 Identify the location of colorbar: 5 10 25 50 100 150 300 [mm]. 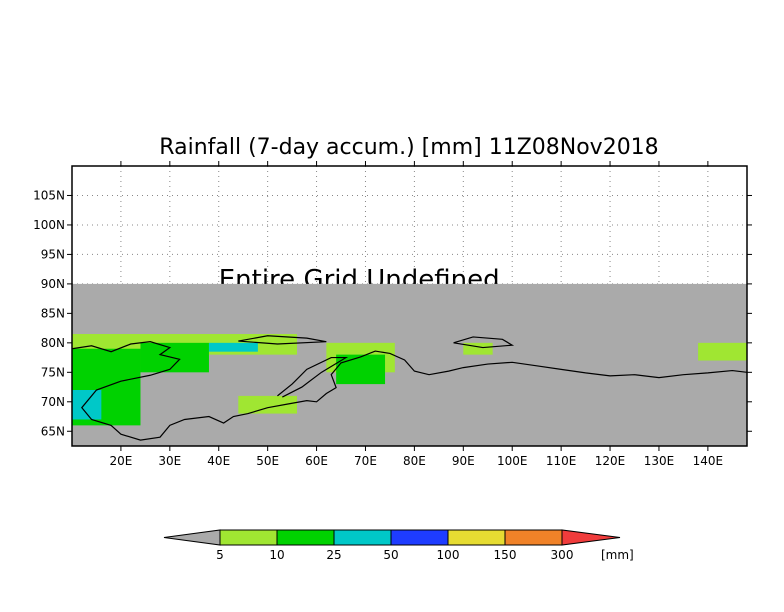
(398, 545).